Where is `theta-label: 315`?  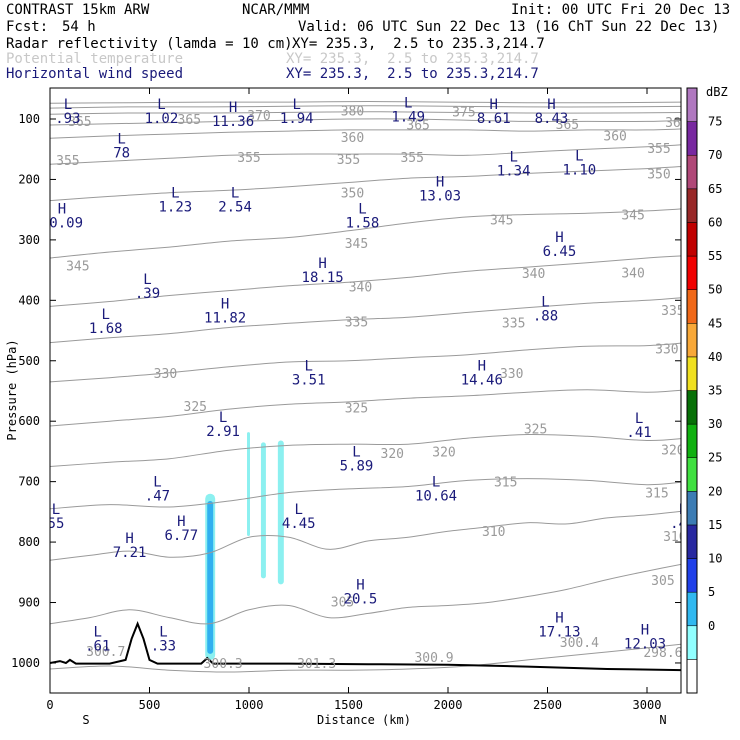
theta-label: 315 is located at coordinates (656, 494).